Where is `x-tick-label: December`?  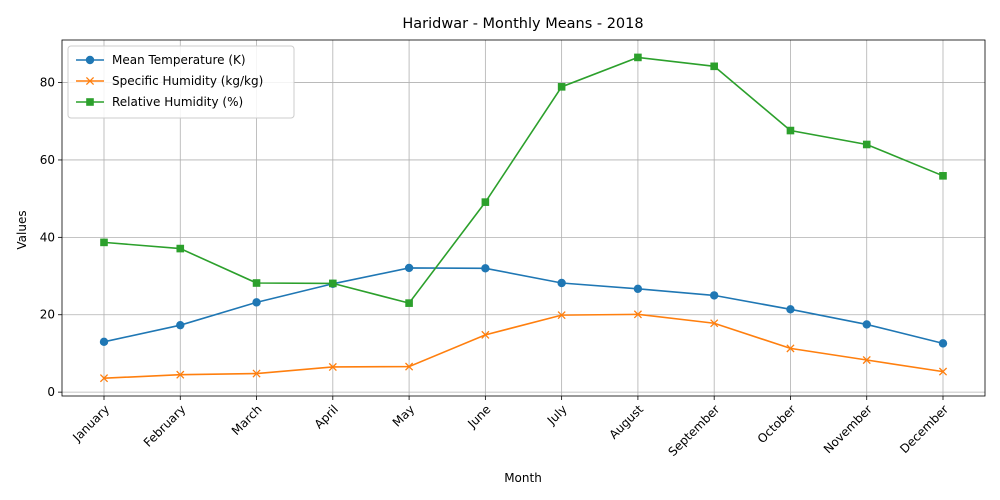 x-tick-label: December is located at coordinates (924, 429).